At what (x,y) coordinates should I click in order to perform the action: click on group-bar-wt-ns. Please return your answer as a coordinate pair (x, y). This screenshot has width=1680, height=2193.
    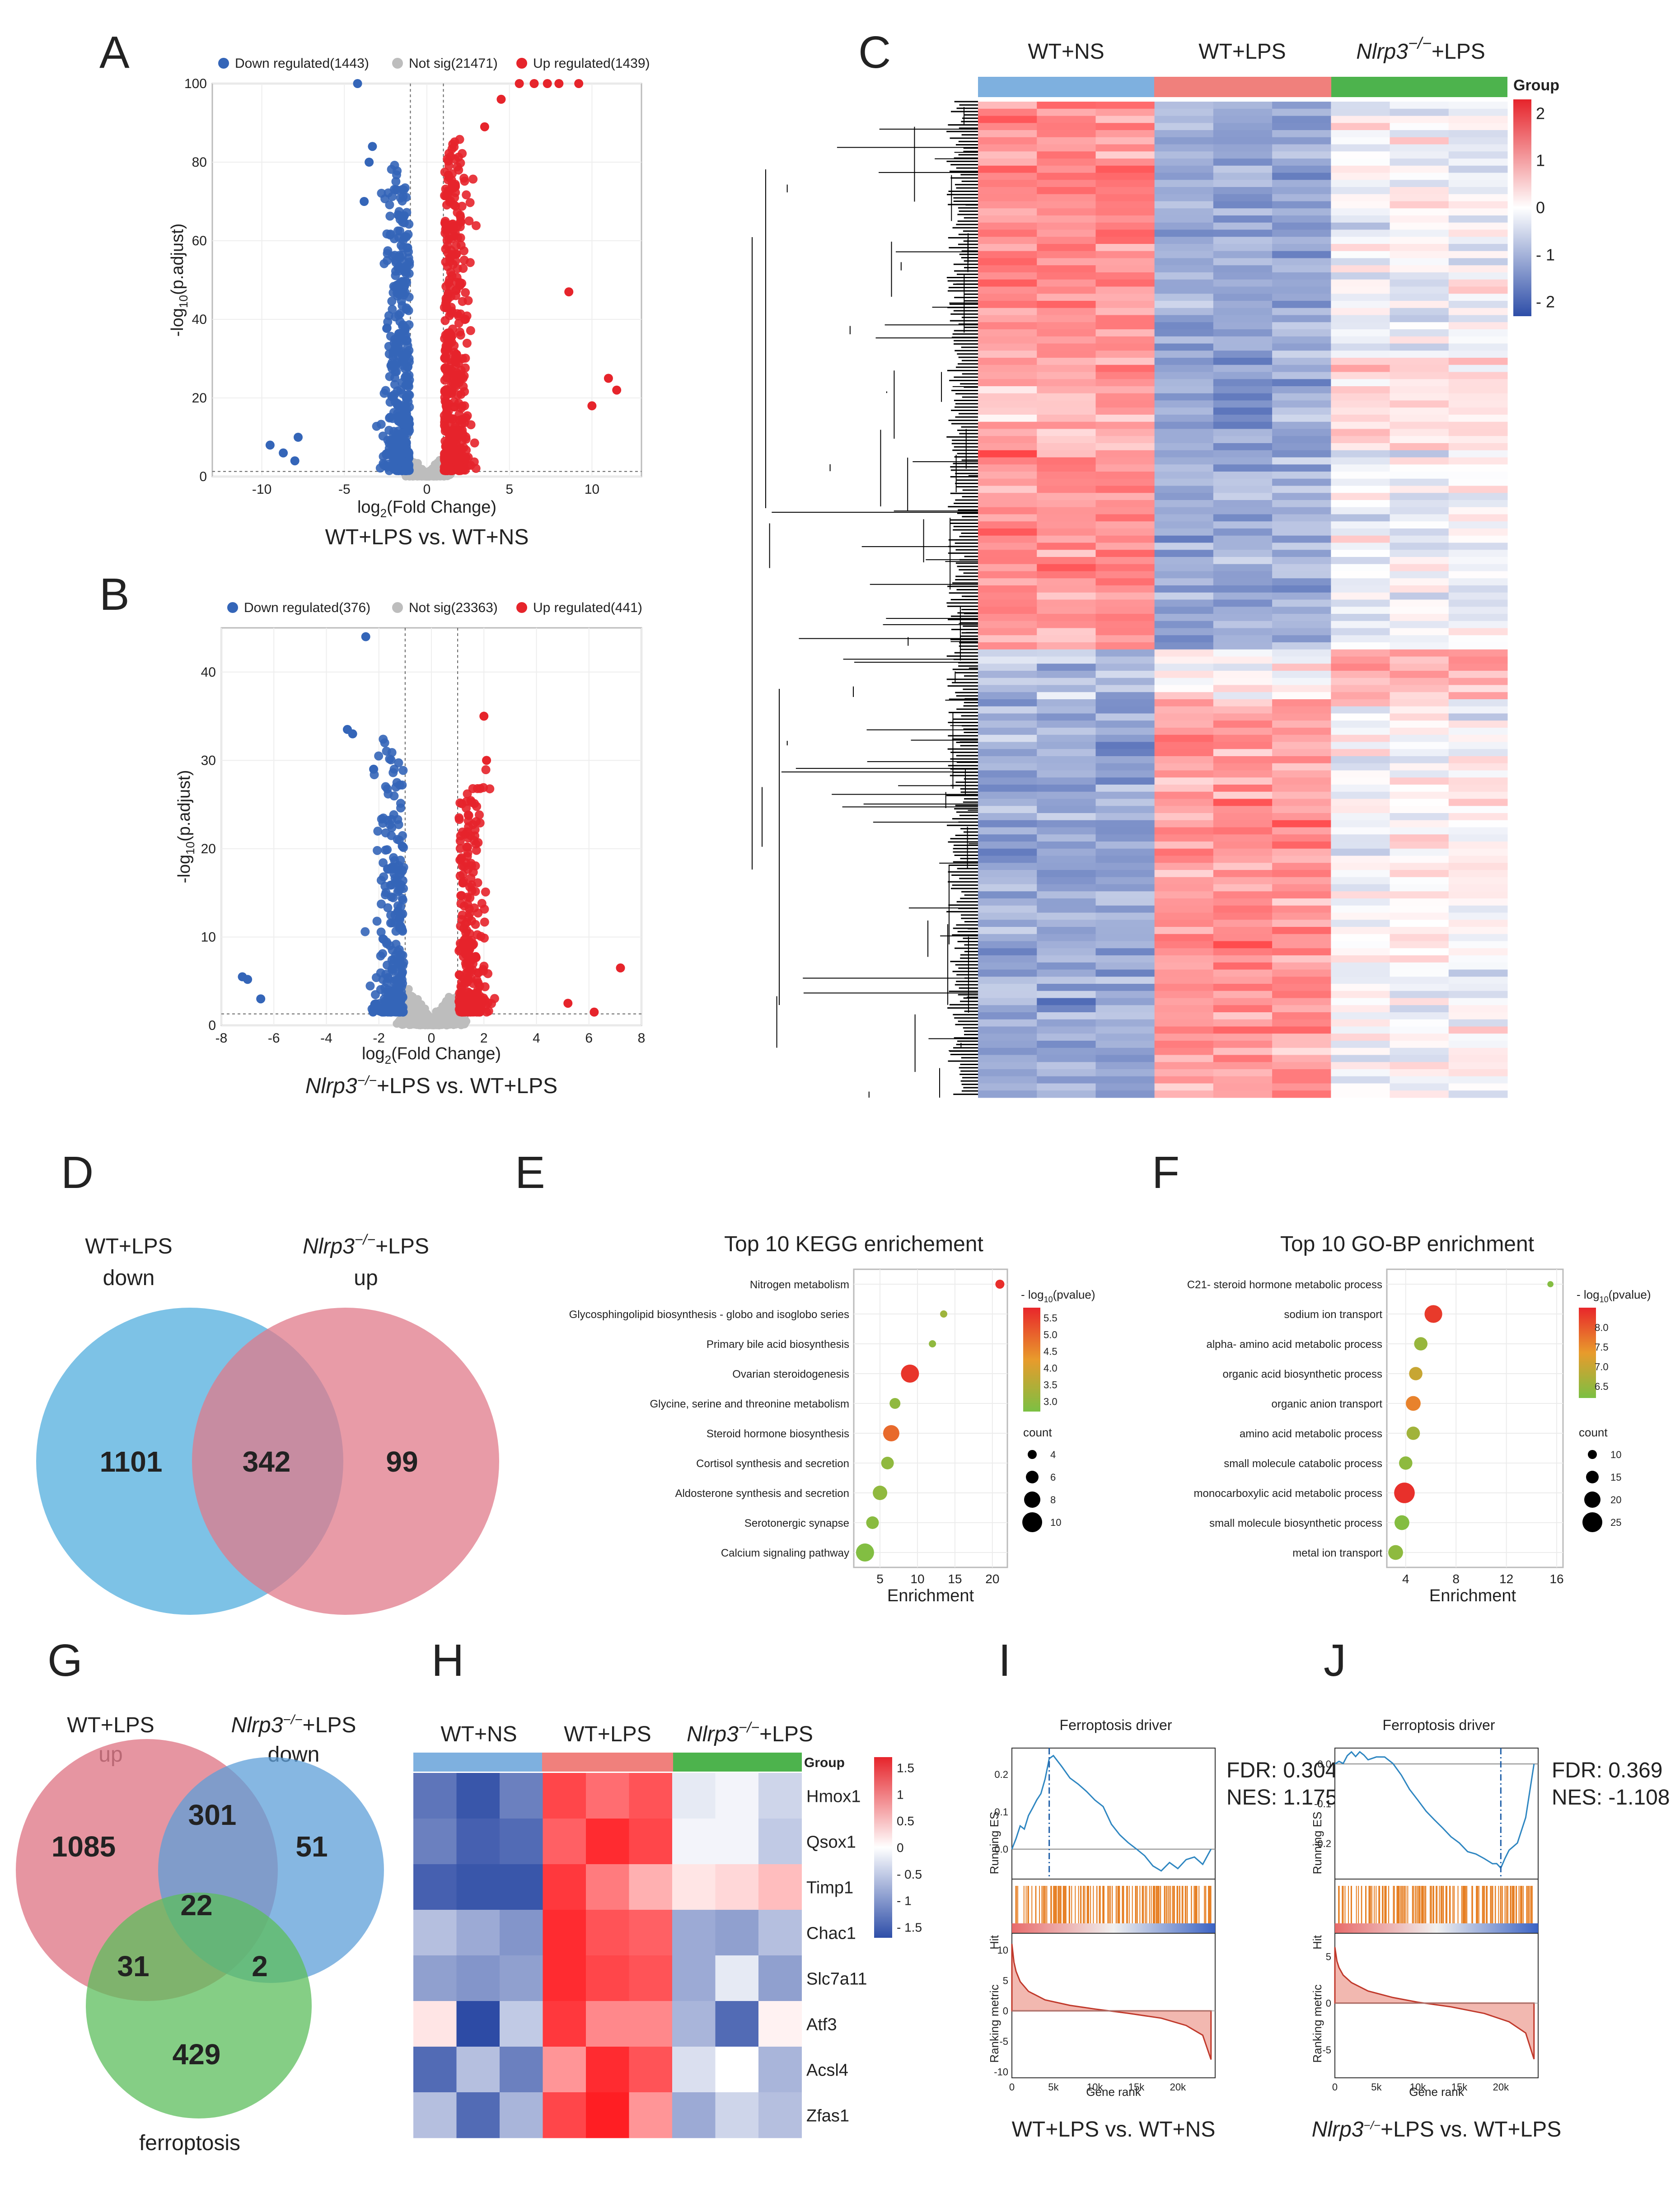
    Looking at the image, I should click on (1066, 87).